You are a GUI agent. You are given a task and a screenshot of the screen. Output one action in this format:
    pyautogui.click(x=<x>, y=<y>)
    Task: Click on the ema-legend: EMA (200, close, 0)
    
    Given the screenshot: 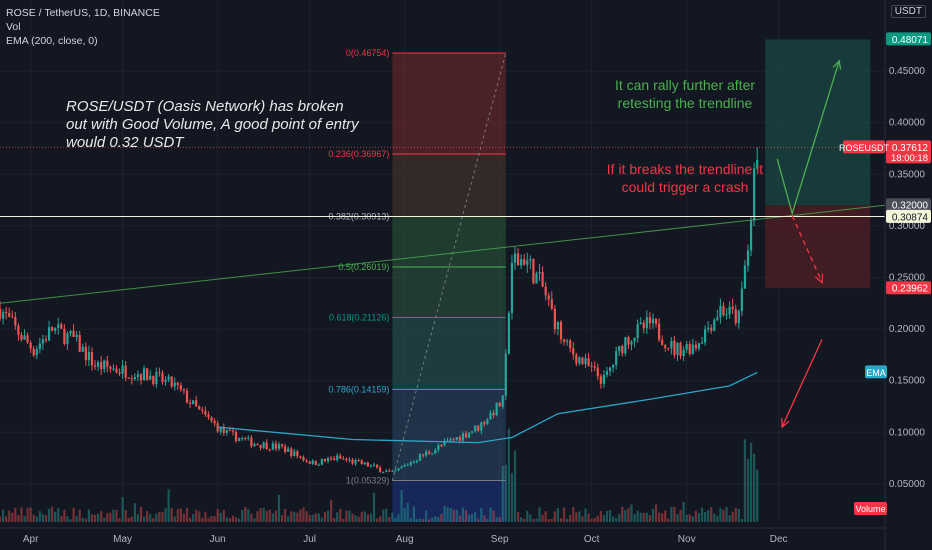 What is the action you would take?
    pyautogui.click(x=52, y=41)
    